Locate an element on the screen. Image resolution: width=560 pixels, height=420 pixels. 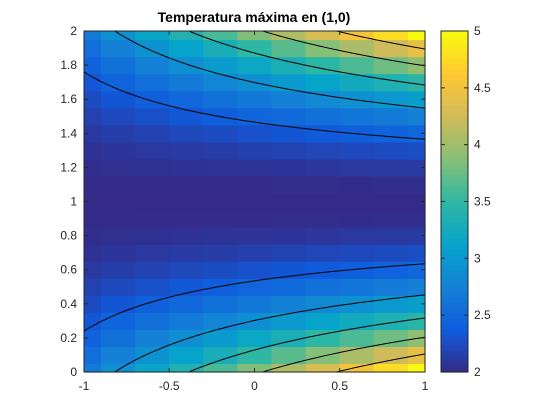
colorbar: 2 2.5 3 3.5 4 4.5 5 is located at coordinates (465, 201).